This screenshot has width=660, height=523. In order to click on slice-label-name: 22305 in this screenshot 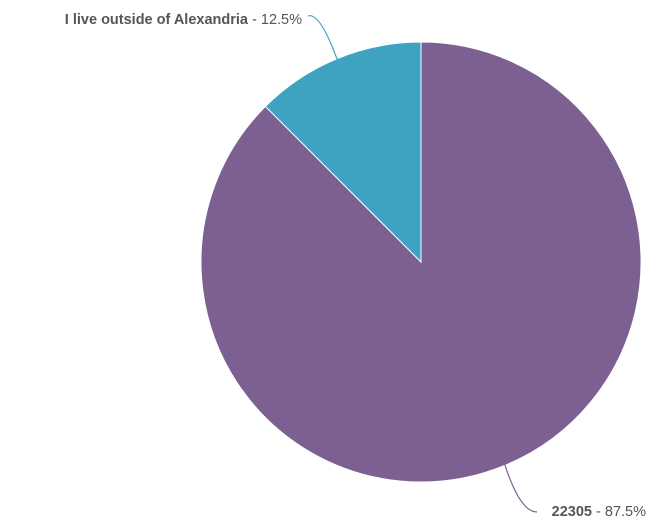, I will do `click(572, 512)`.